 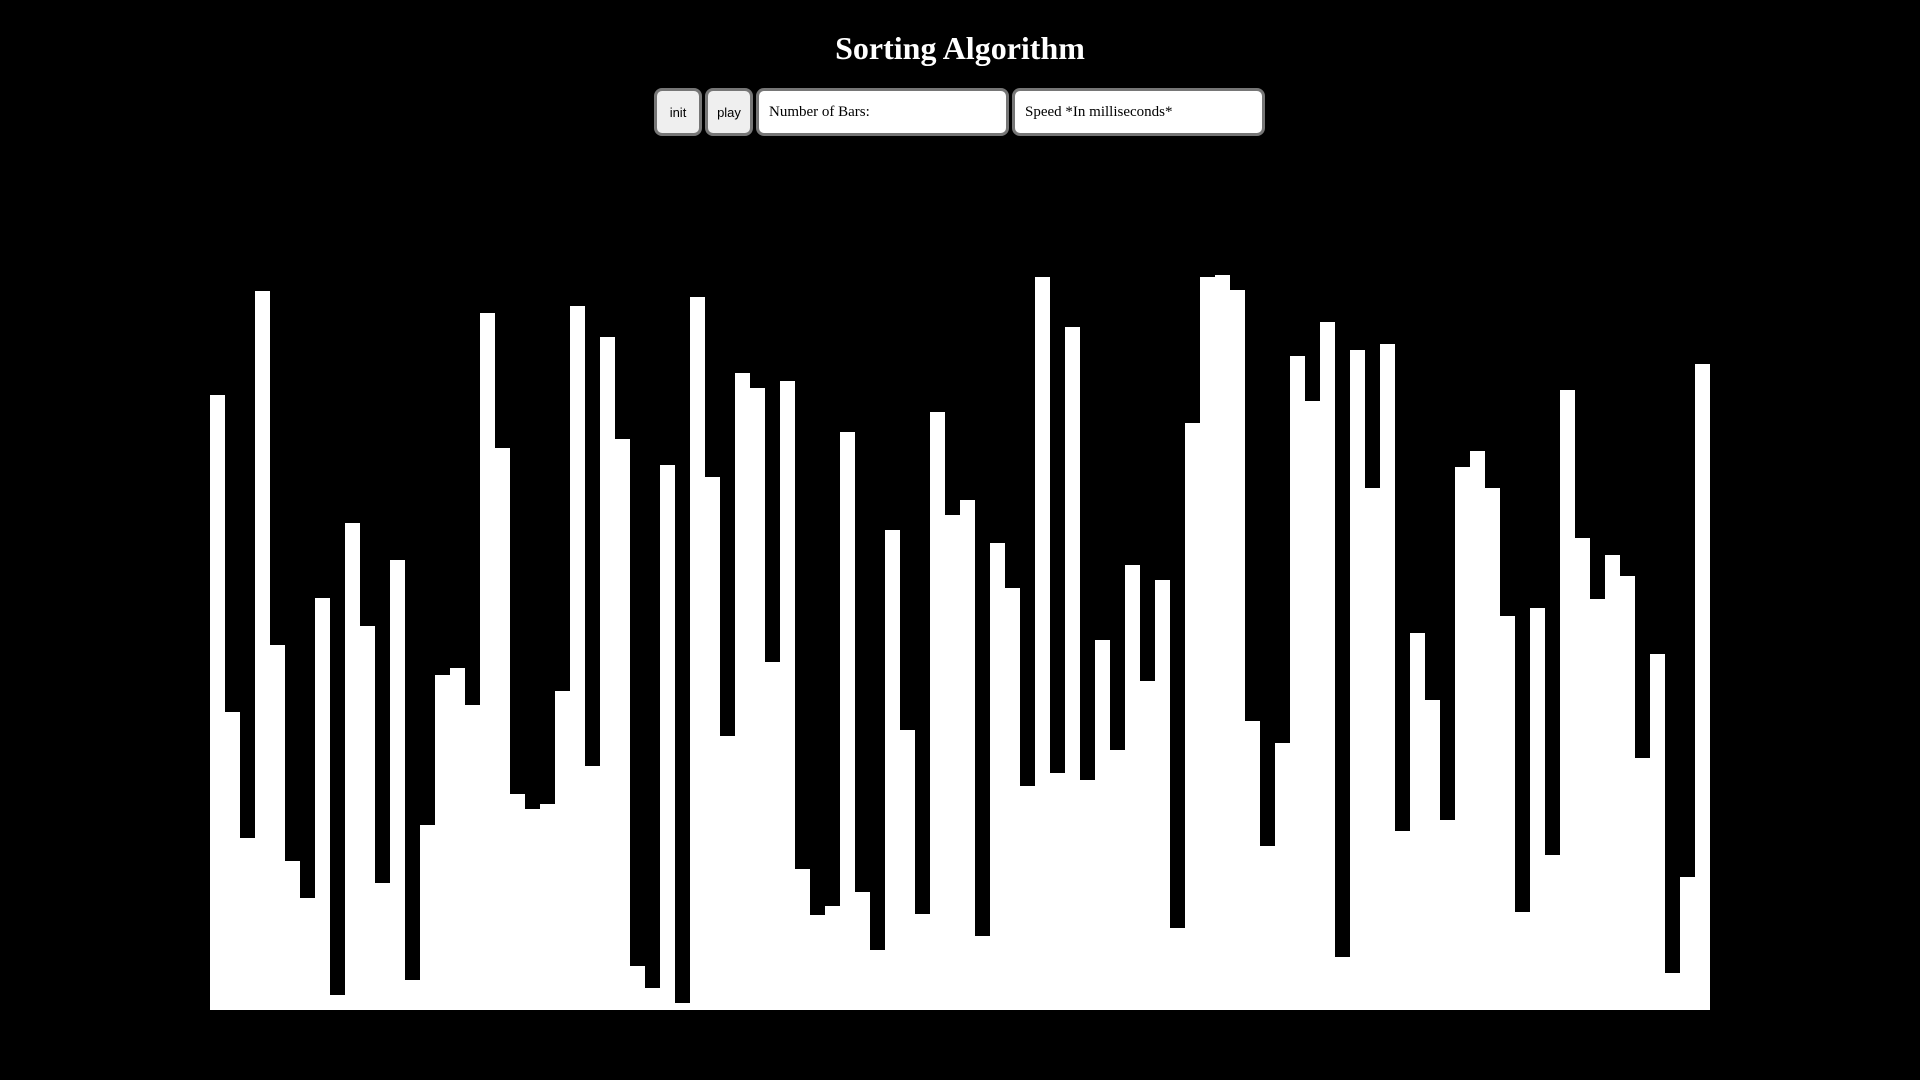 What do you see at coordinates (729, 112) in the screenshot?
I see `play-button: play` at bounding box center [729, 112].